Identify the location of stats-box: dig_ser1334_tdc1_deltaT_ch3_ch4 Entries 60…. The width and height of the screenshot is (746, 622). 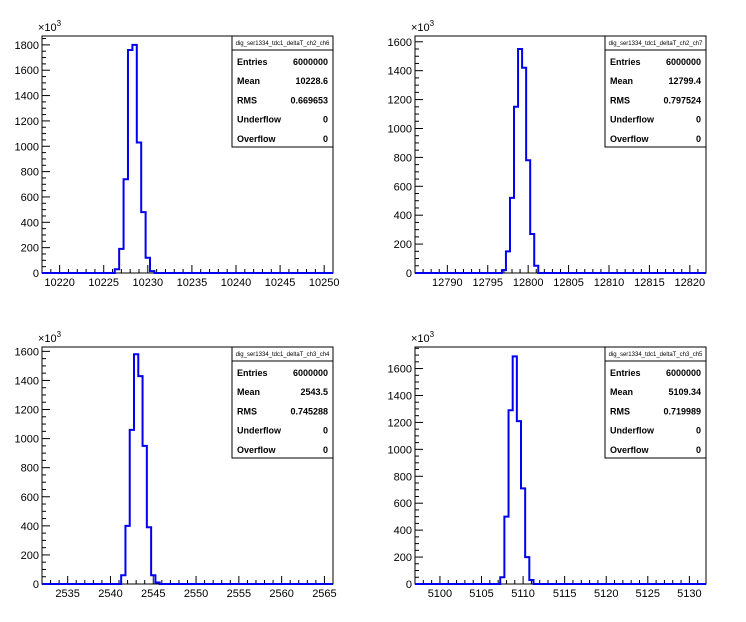
(282, 402).